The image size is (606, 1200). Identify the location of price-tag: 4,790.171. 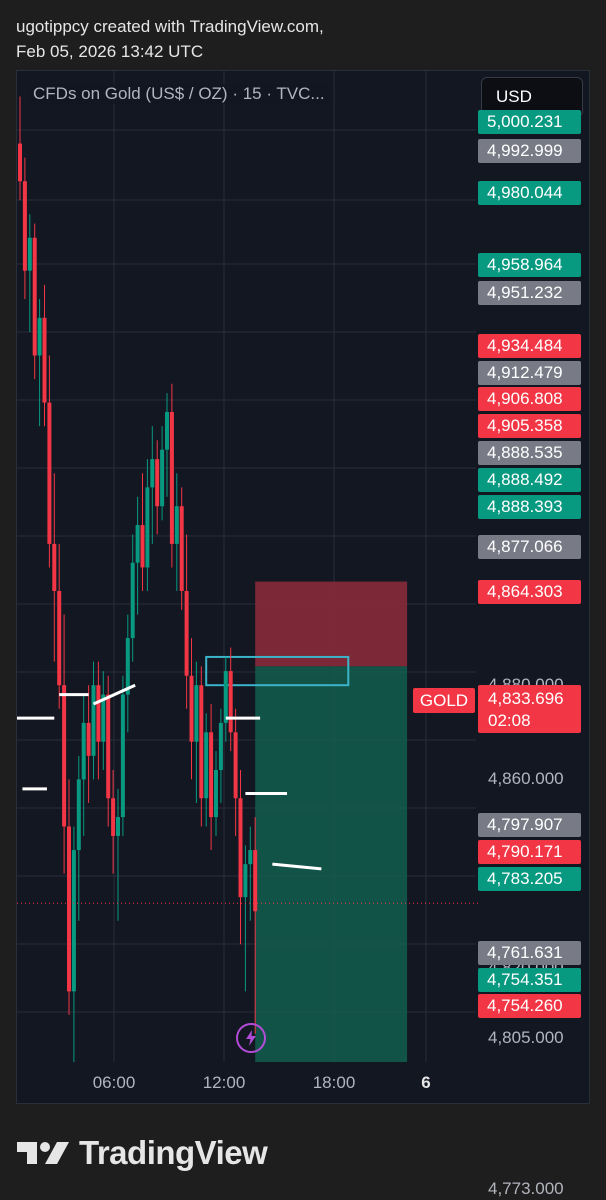
(529, 852).